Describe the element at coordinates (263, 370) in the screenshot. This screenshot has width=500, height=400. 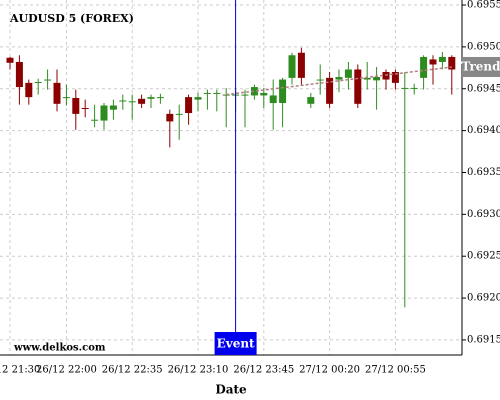
I see `x-tick-label: 26/12 23:45` at that location.